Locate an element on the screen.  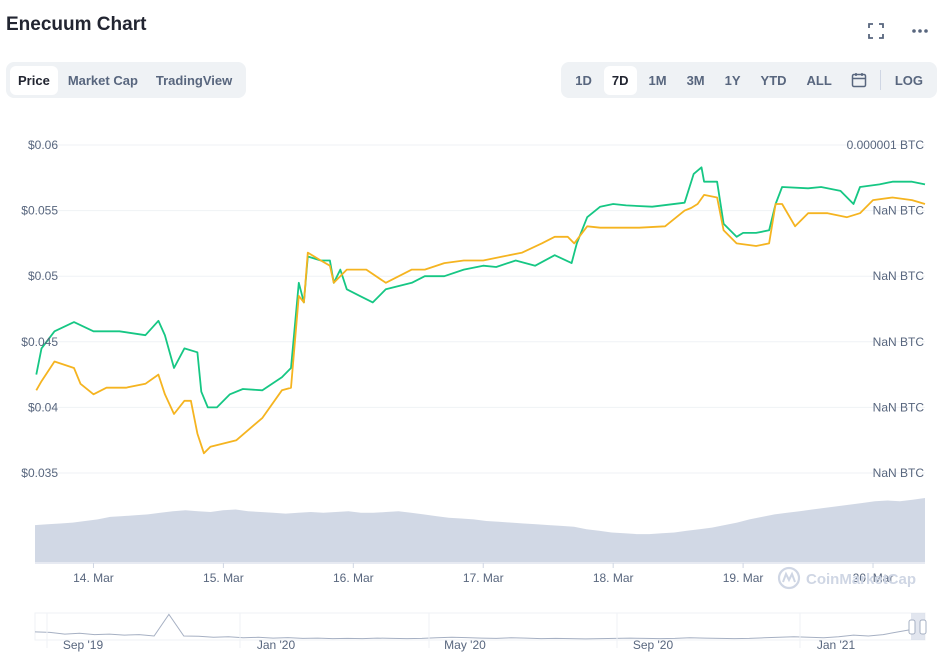
volume-area-shape is located at coordinates (480, 530).